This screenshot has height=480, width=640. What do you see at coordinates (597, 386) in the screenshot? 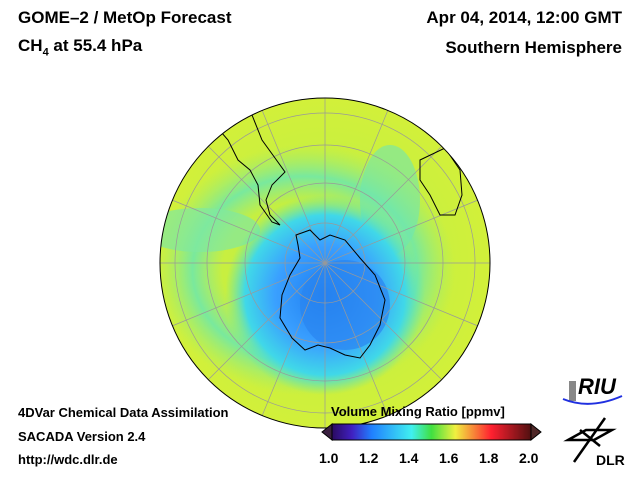
I see `riu-logo-text: RIU` at bounding box center [597, 386].